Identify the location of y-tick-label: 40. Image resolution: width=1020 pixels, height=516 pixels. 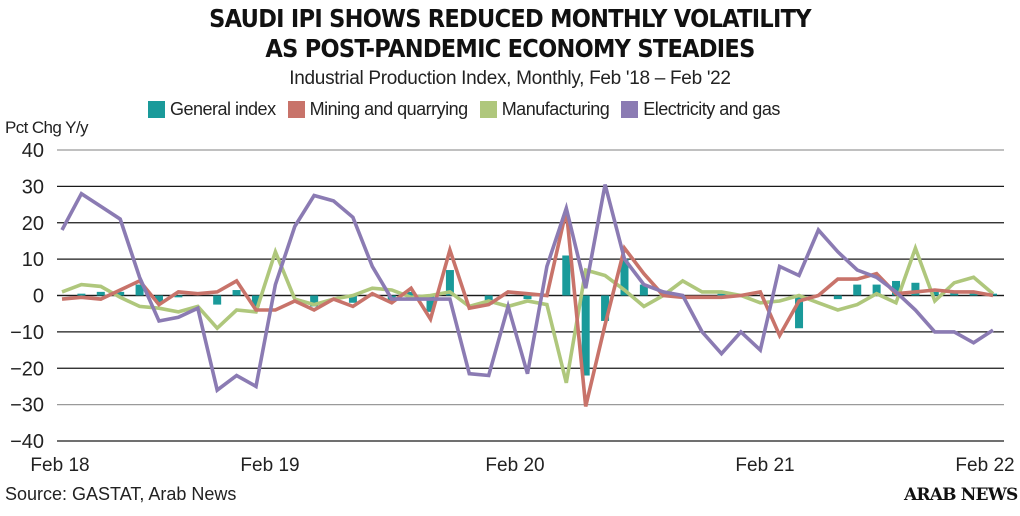
(33, 151).